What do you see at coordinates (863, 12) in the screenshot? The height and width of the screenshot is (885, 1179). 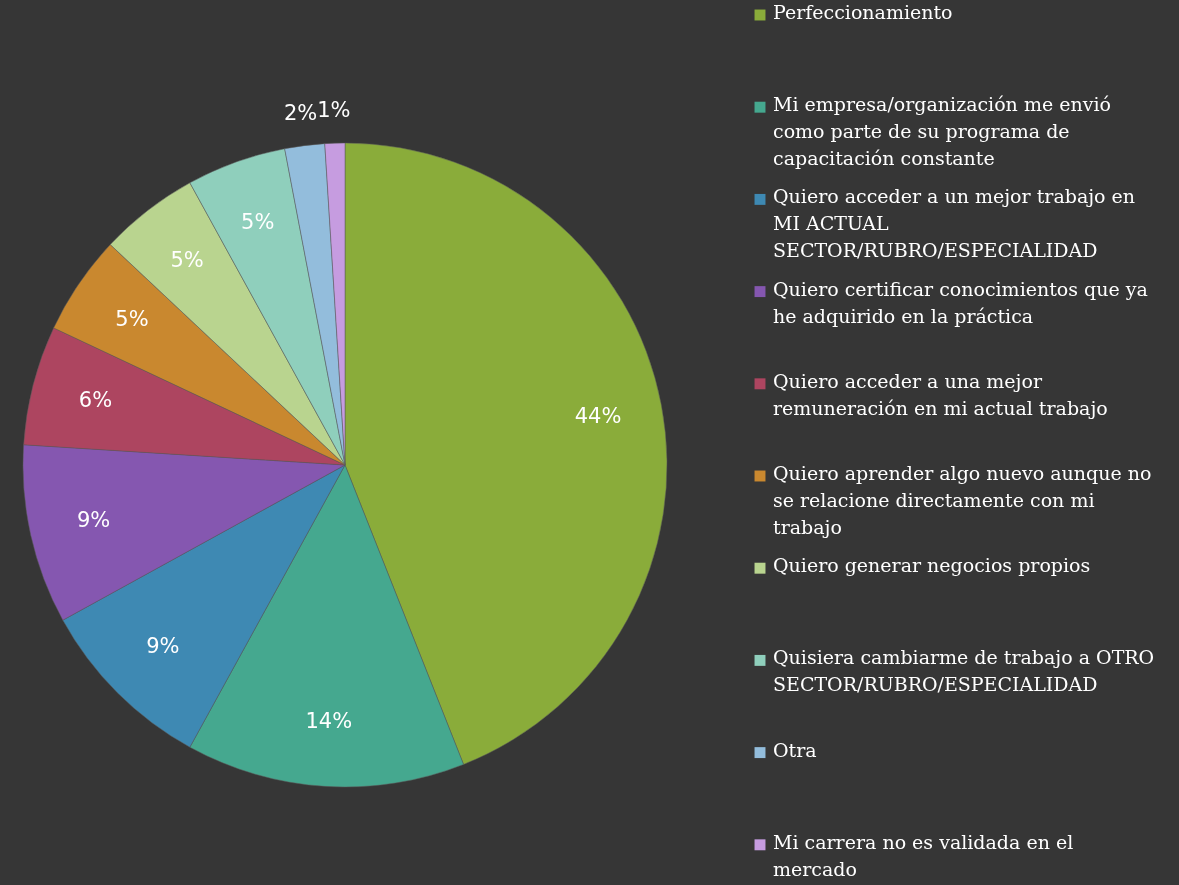 I see `legend-label: Perfeccionamiento` at bounding box center [863, 12].